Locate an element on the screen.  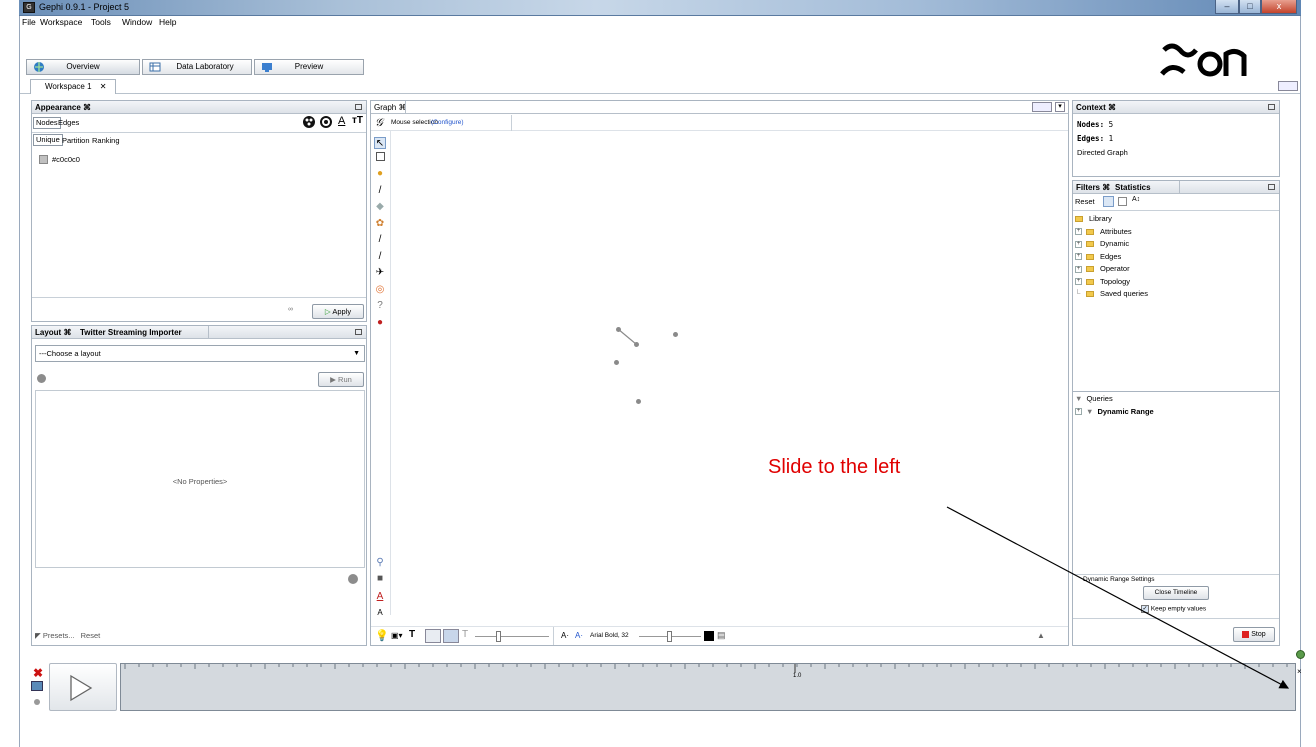
size-icon is located at coordinates (326, 122).